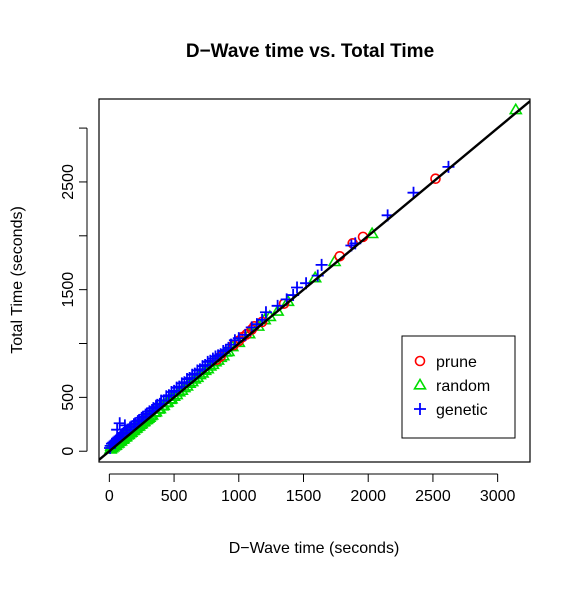 The height and width of the screenshot is (590, 581). I want to click on x-tick-label: 1000, so click(239, 496).